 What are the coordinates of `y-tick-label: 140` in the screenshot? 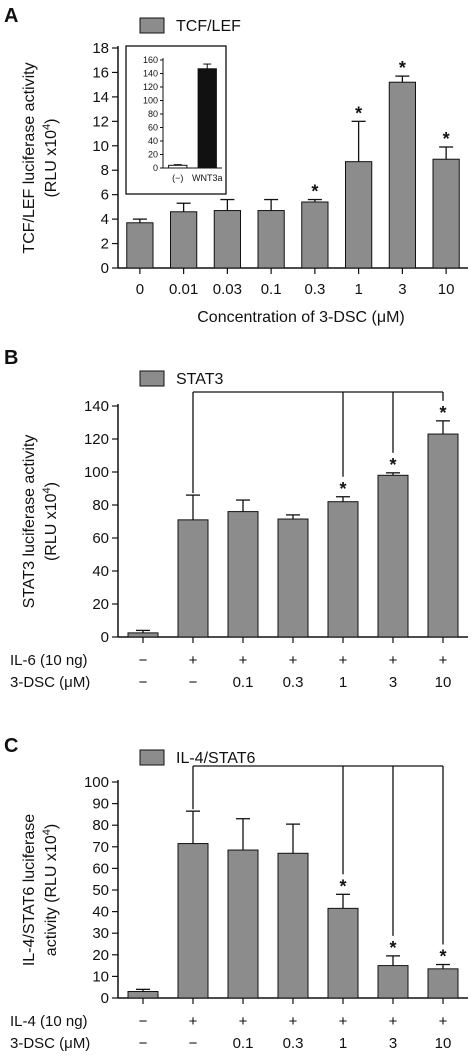 It's located at (96, 406).